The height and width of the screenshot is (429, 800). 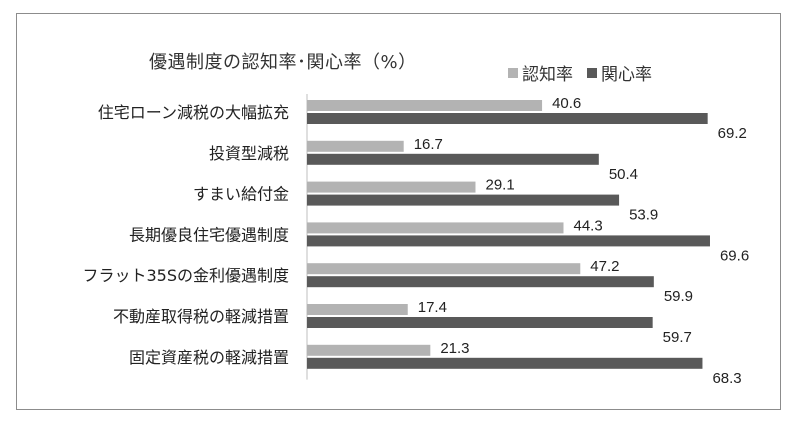 What do you see at coordinates (587, 225) in the screenshot?
I see `data-label-series-1: 44.3` at bounding box center [587, 225].